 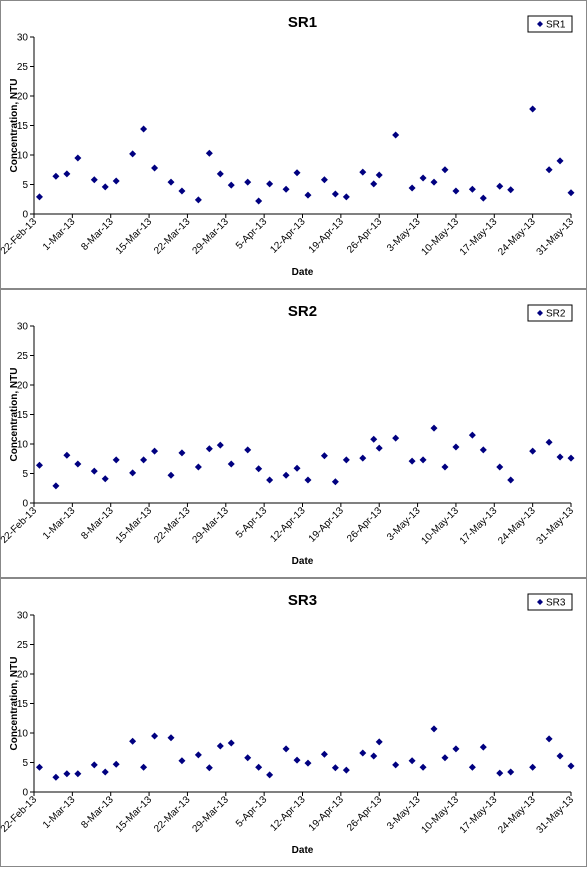 What do you see at coordinates (14, 704) in the screenshot?
I see `y-axis-label: Concentration, NTU` at bounding box center [14, 704].